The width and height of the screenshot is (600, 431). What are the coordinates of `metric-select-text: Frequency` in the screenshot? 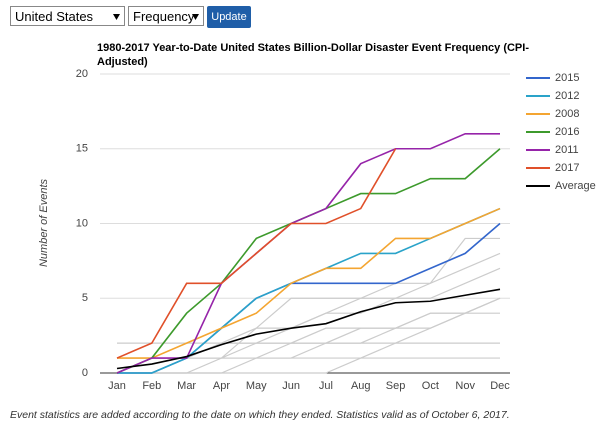 It's located at (164, 16).